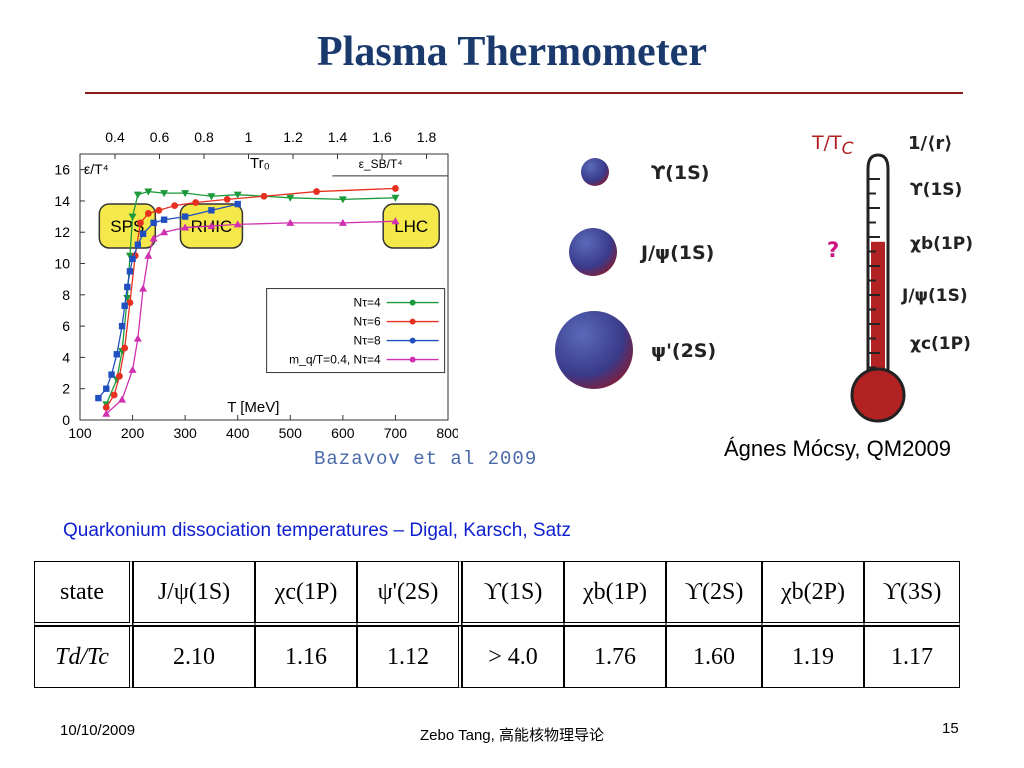 The image size is (1024, 768). I want to click on title-divider, so click(524, 93).